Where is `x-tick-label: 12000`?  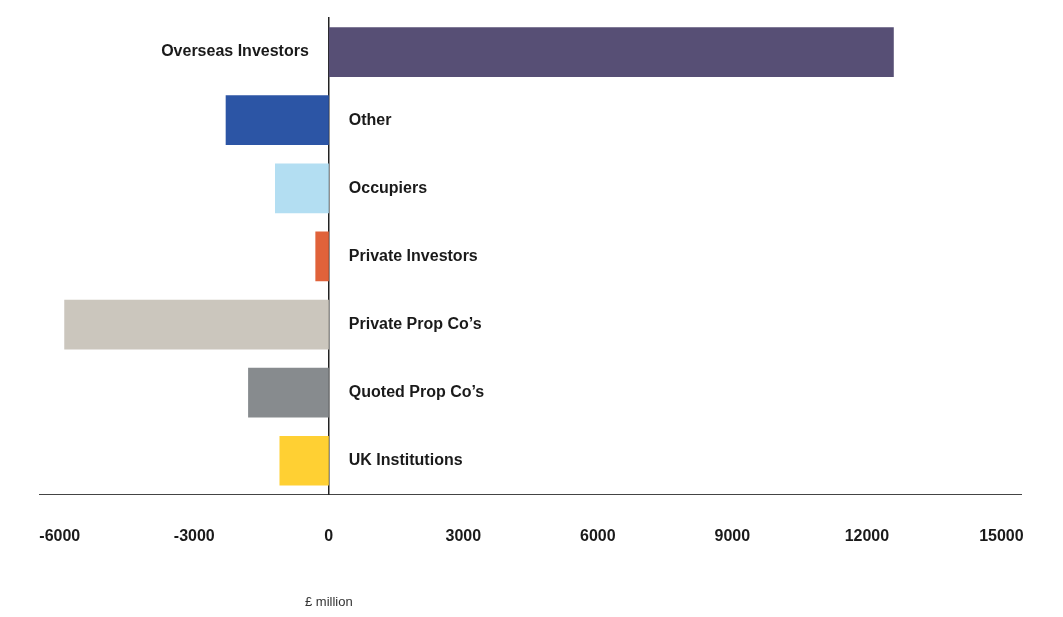 x-tick-label: 12000 is located at coordinates (867, 535).